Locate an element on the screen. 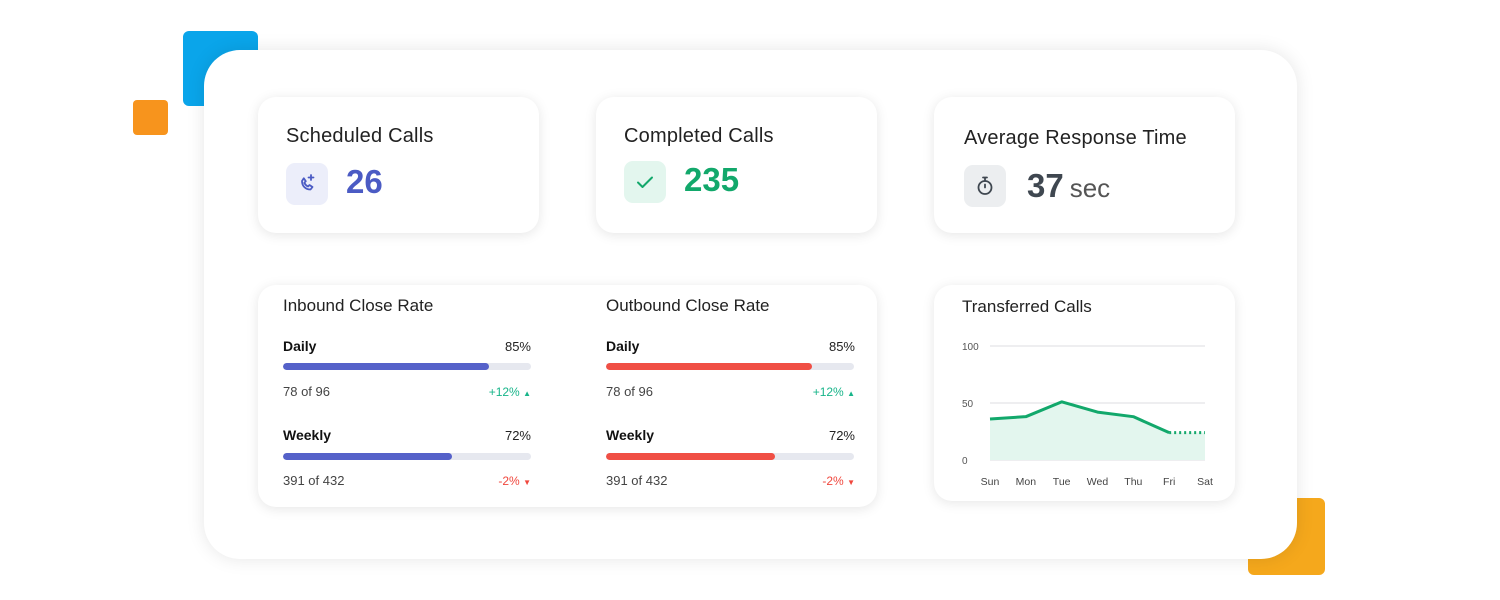 The height and width of the screenshot is (600, 1500). stopwatch-icon is located at coordinates (985, 186).